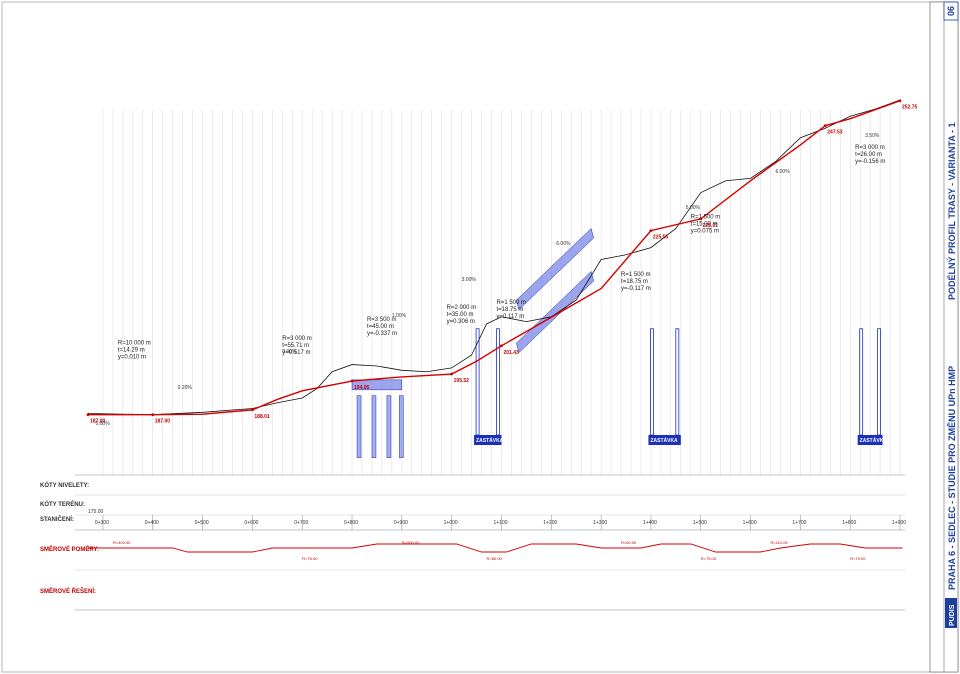  What do you see at coordinates (779, 542) in the screenshot?
I see `radius-label: R=110.00` at bounding box center [779, 542].